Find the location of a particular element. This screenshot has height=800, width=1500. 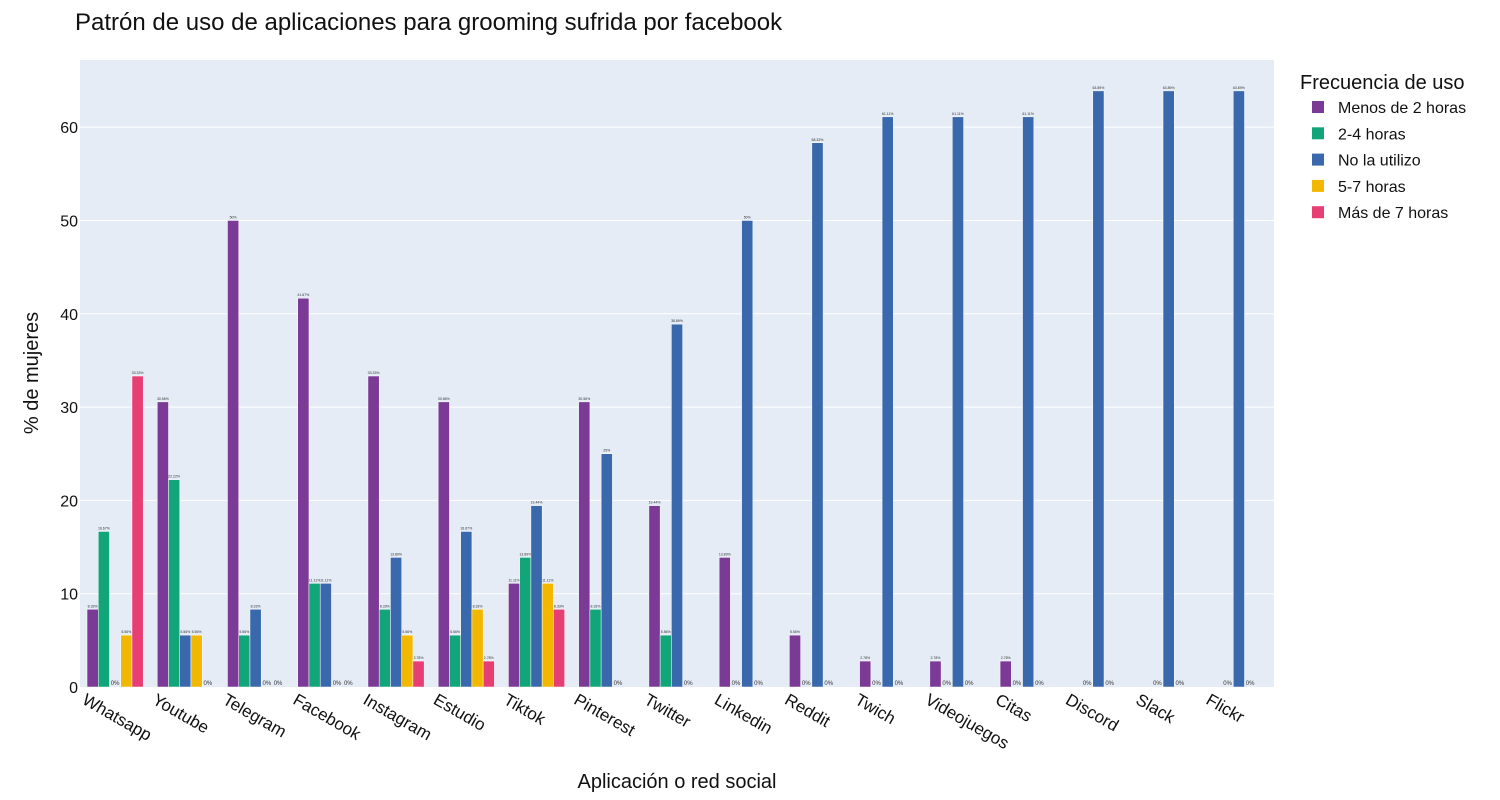

legend-swatch is located at coordinates (1318, 159).